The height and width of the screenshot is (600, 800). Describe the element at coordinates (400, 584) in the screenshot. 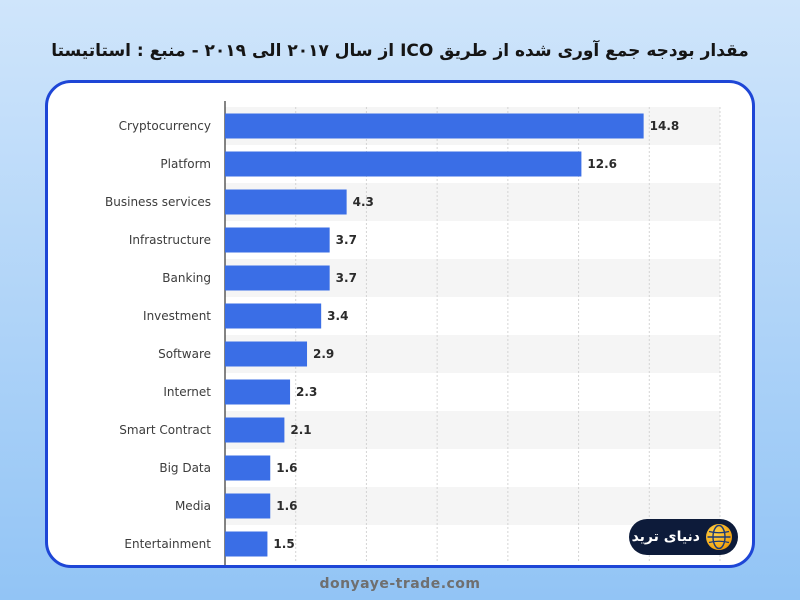

I see `site-url: donyaye-trade.com` at that location.